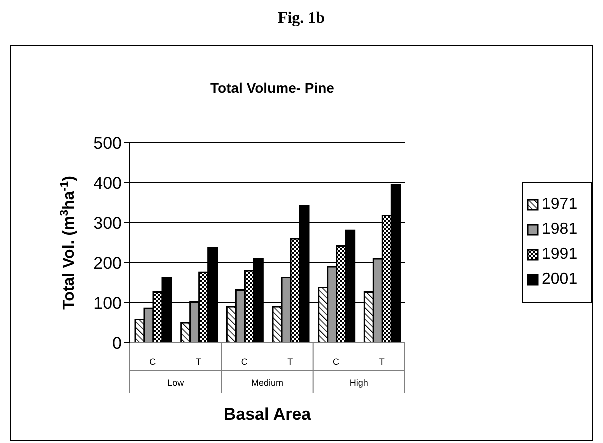 This screenshot has width=603, height=443. Describe the element at coordinates (108, 224) in the screenshot. I see `y-tick-label: 300` at that location.